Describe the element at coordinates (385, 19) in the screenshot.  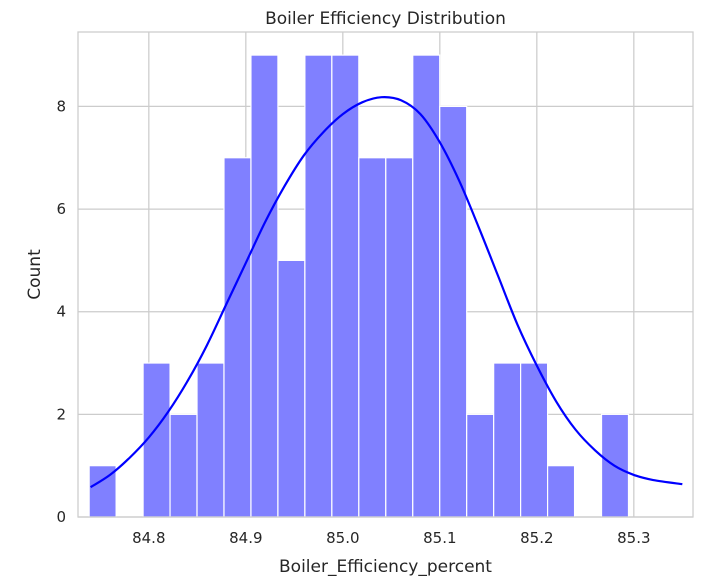
I see `chart-title: Boiler Efficiency Distribution` at that location.